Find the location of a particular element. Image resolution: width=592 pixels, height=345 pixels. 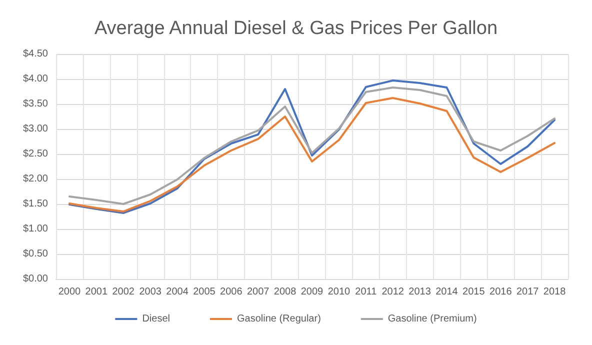

x-tick-label: 2005 is located at coordinates (204, 292).